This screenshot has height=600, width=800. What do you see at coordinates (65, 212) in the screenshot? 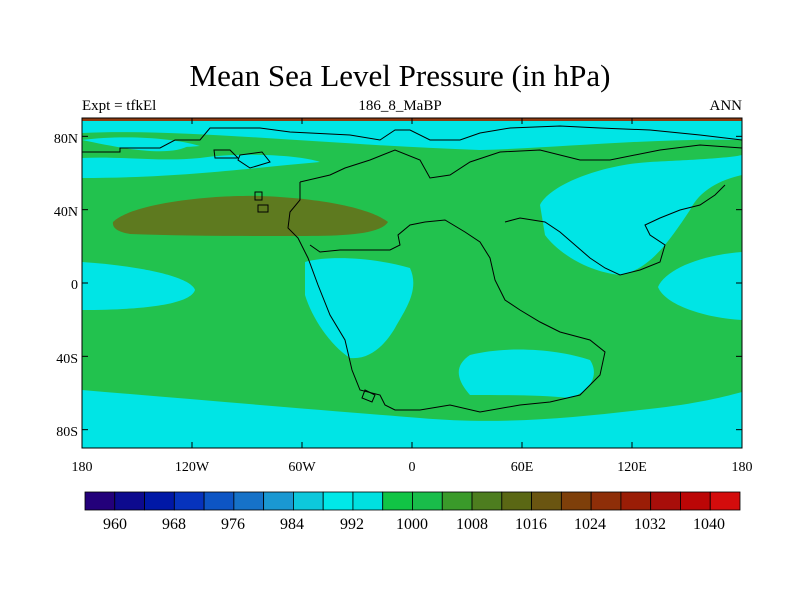
I see `y-tick-label: 40N` at bounding box center [65, 212].